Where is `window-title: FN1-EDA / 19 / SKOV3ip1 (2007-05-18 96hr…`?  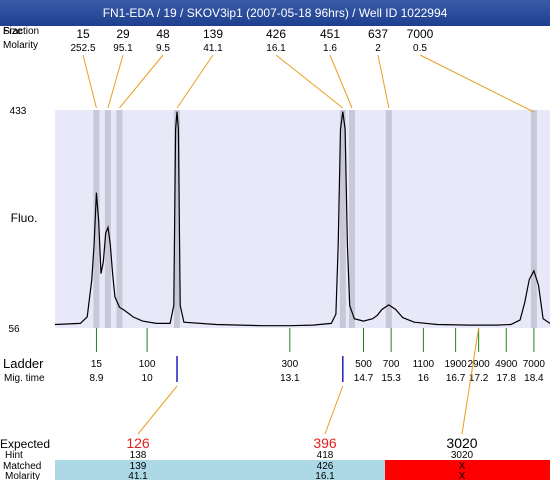
window-title: FN1-EDA / 19 / SKOV3ip1 (2007-05-18 96hr… is located at coordinates (275, 13).